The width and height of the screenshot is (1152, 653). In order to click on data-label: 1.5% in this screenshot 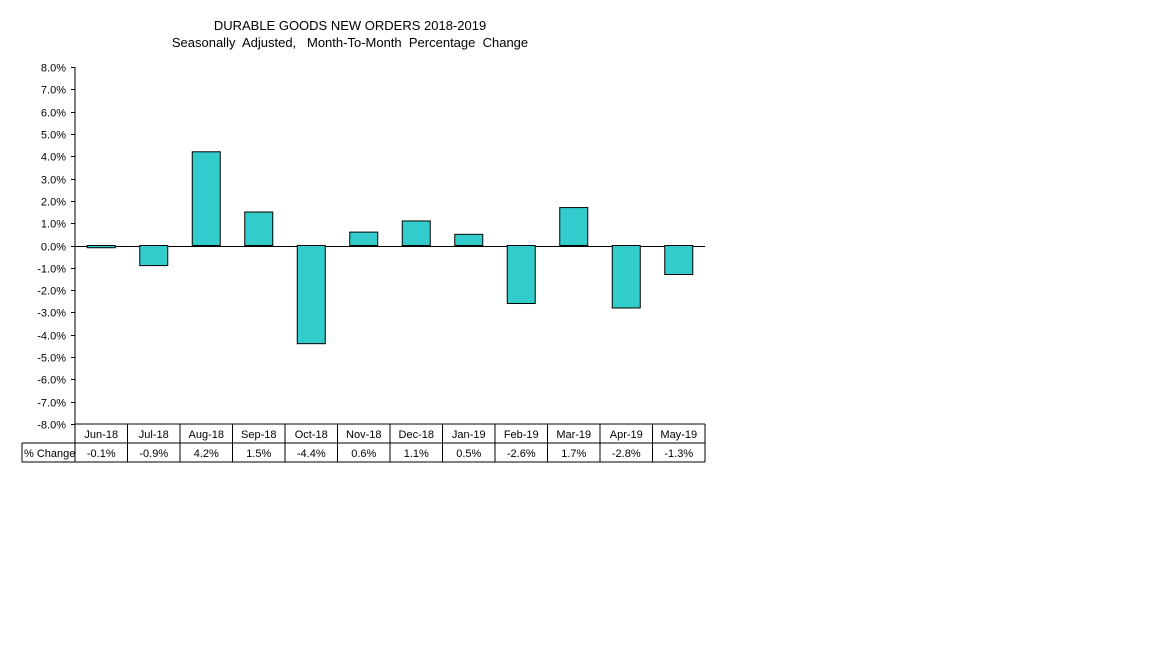, I will do `click(258, 454)`.